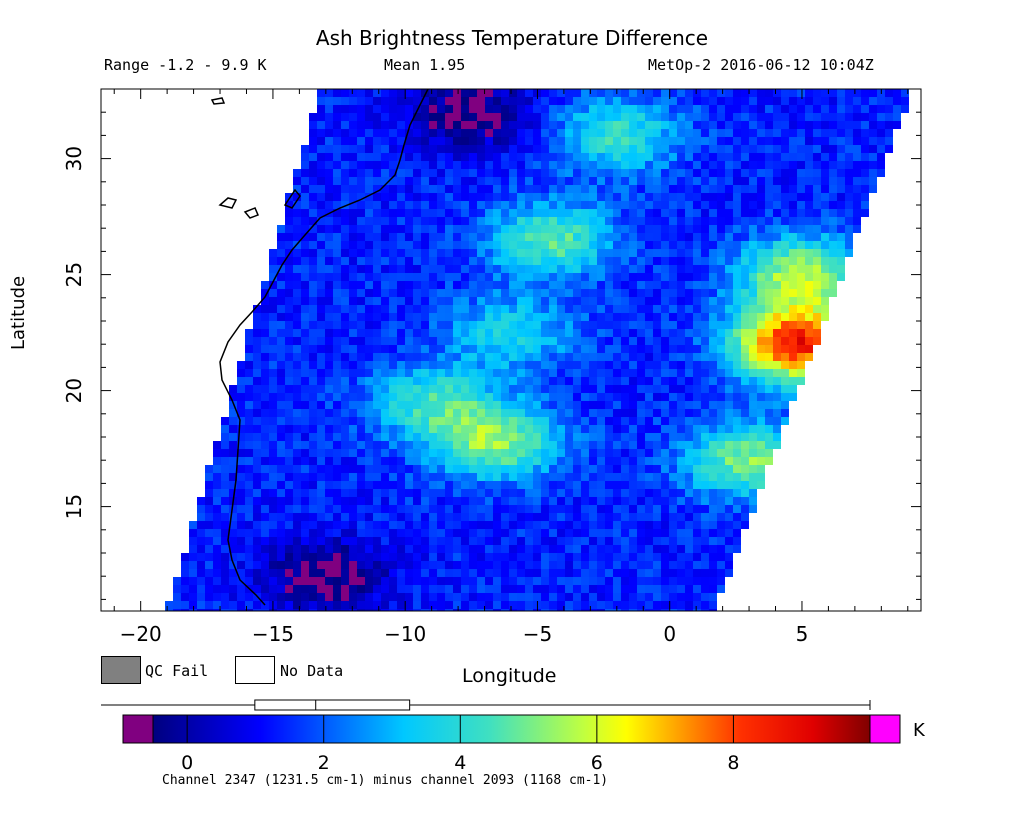 The image size is (1024, 813). What do you see at coordinates (141, 634) in the screenshot?
I see `x-tick-label: −20` at bounding box center [141, 634].